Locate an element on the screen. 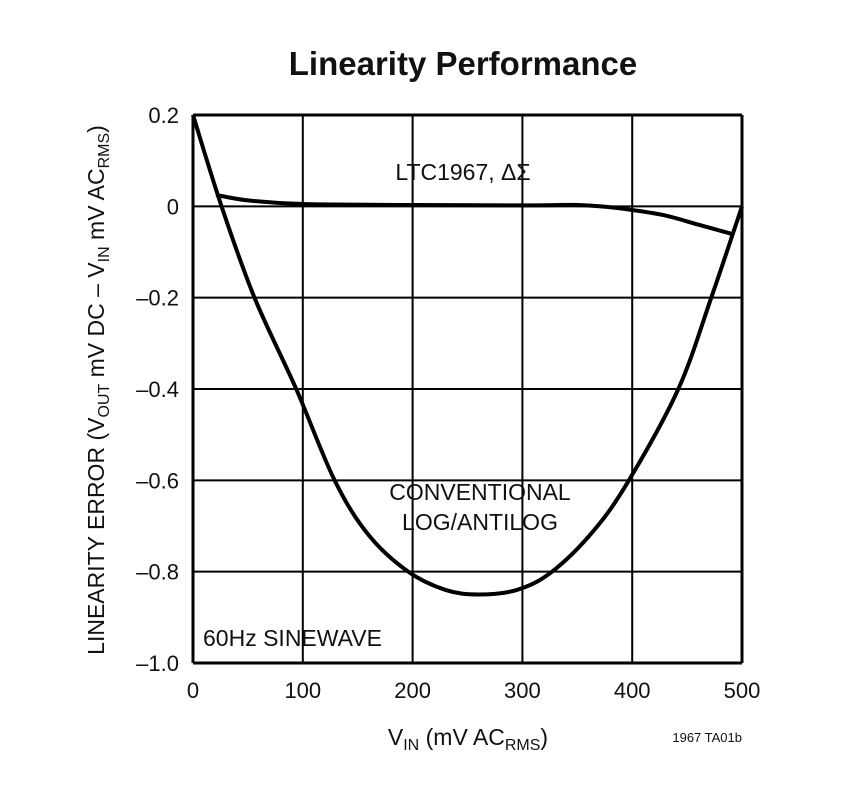  annotation-log-antilog: LOG/ANTILOG is located at coordinates (480, 522).